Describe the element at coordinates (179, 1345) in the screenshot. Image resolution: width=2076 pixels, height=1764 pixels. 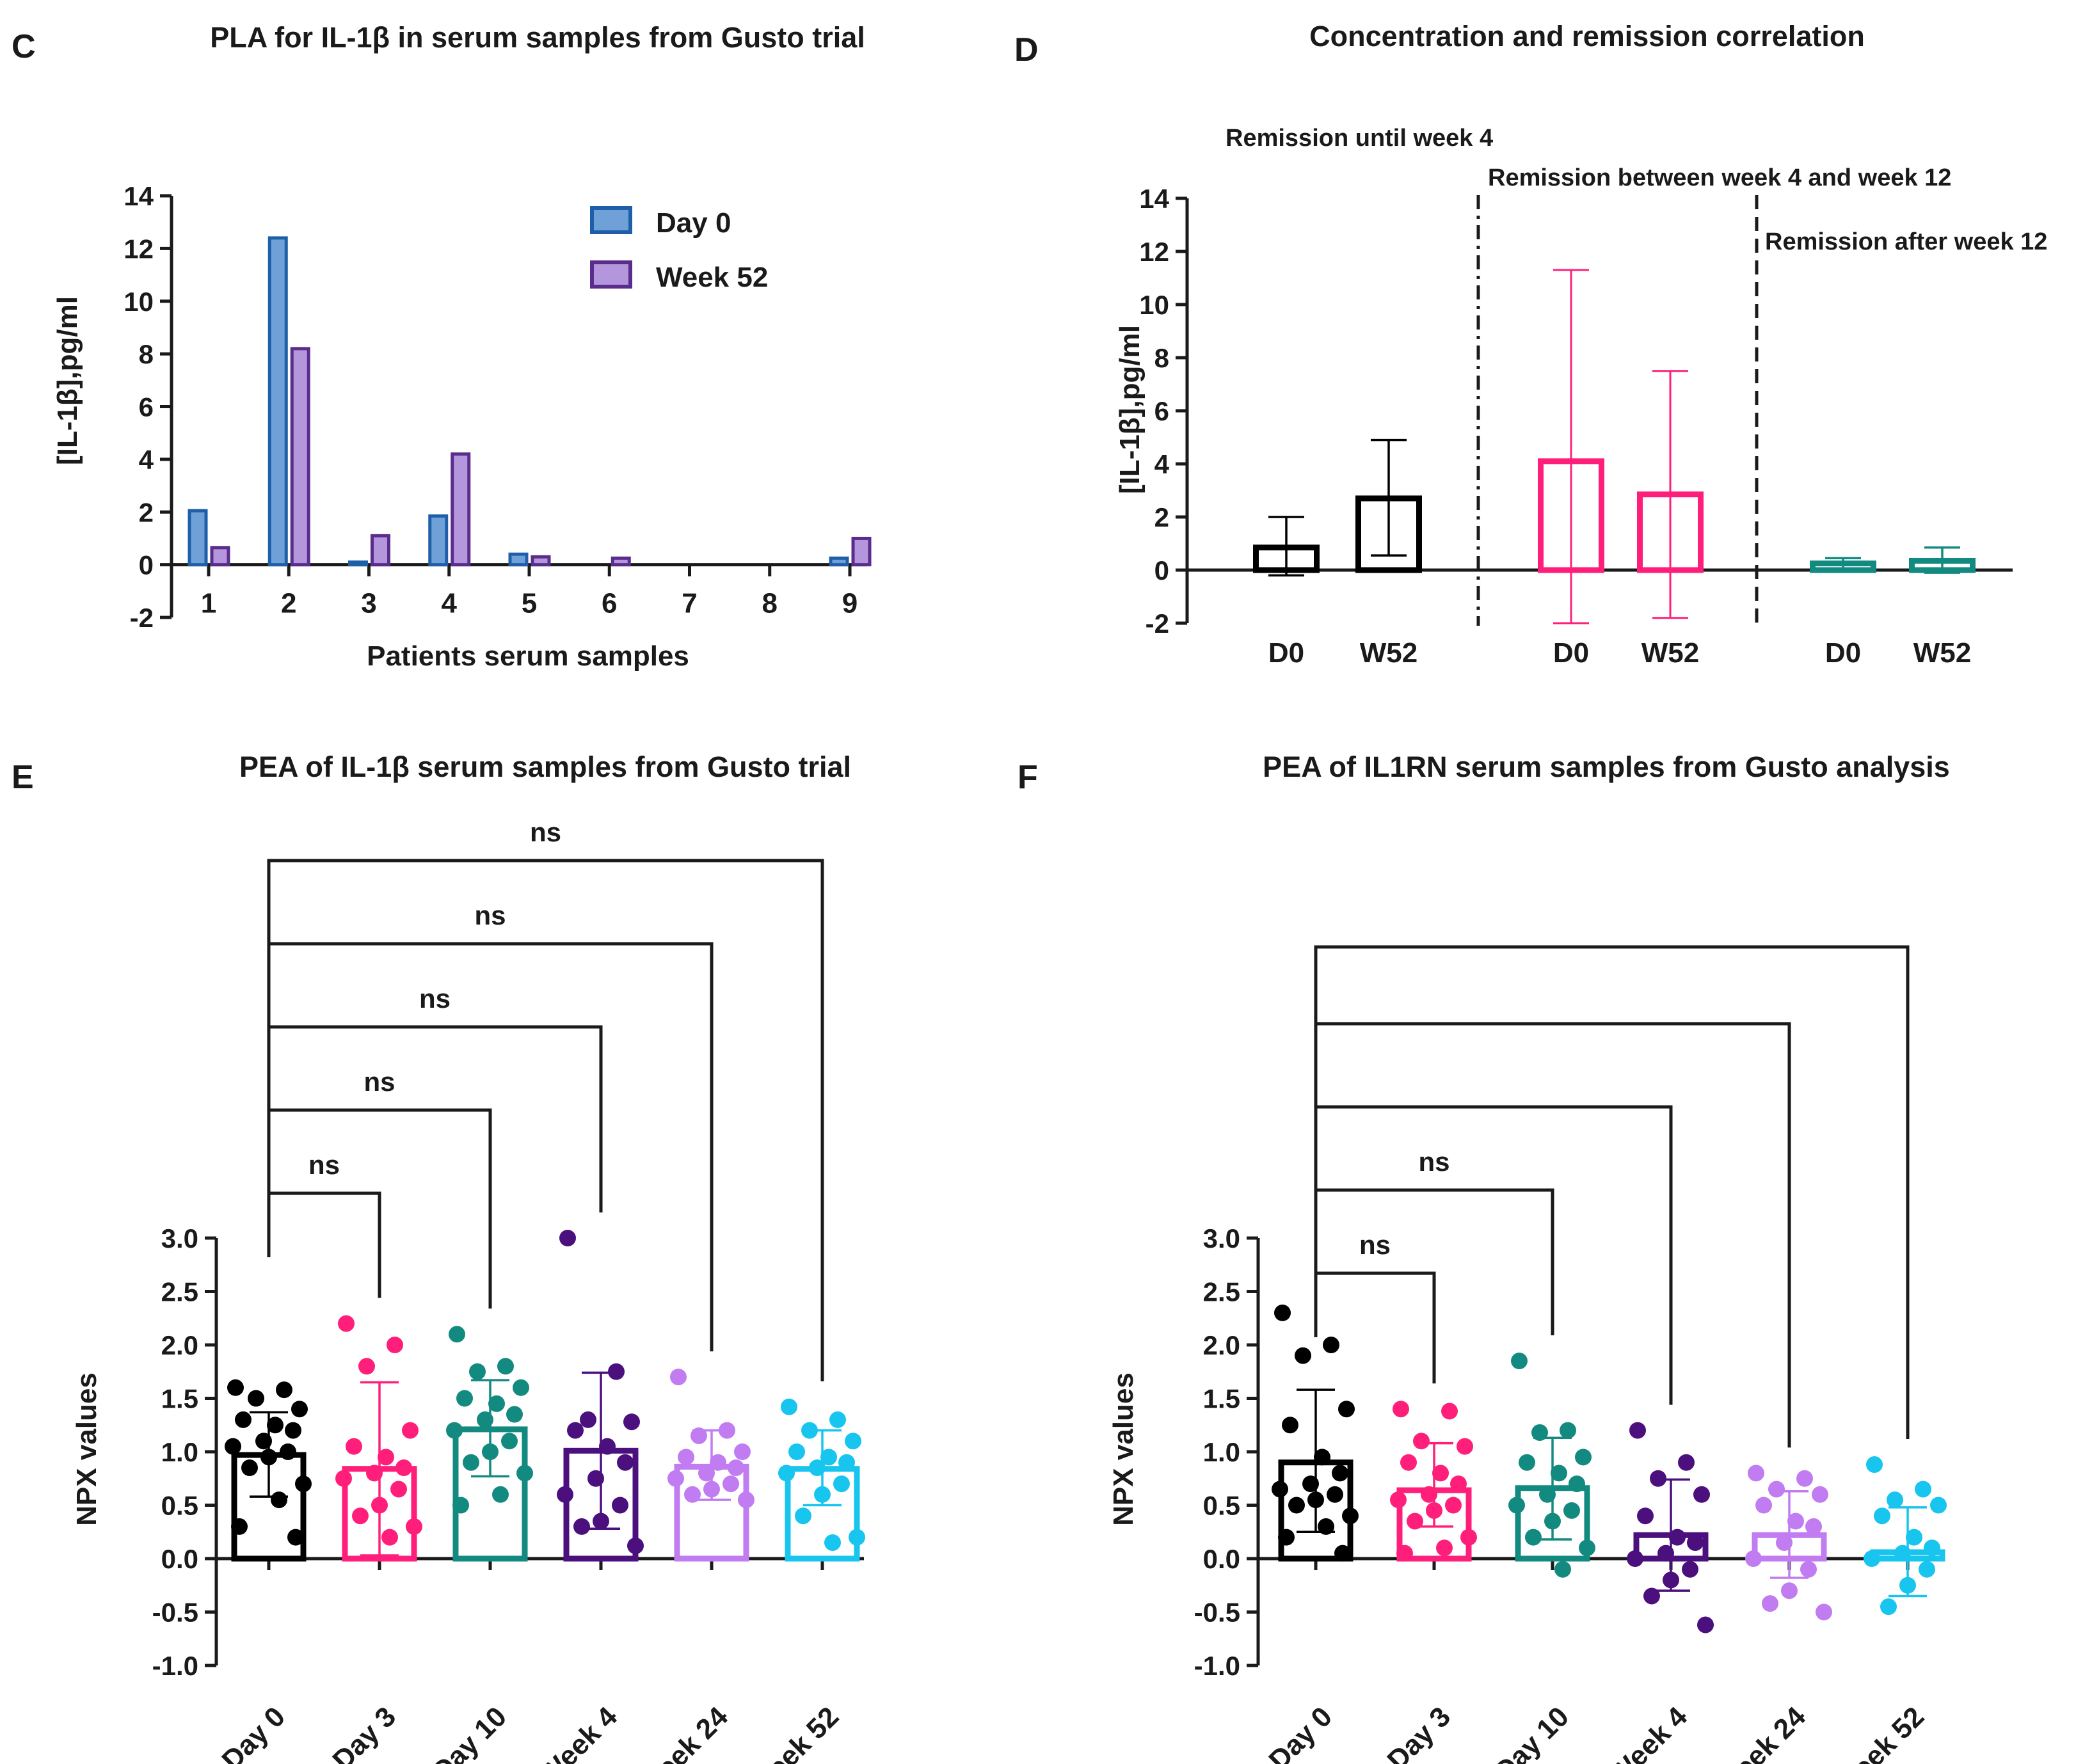
I see `panel-e-y-tick-label: 2.0` at that location.